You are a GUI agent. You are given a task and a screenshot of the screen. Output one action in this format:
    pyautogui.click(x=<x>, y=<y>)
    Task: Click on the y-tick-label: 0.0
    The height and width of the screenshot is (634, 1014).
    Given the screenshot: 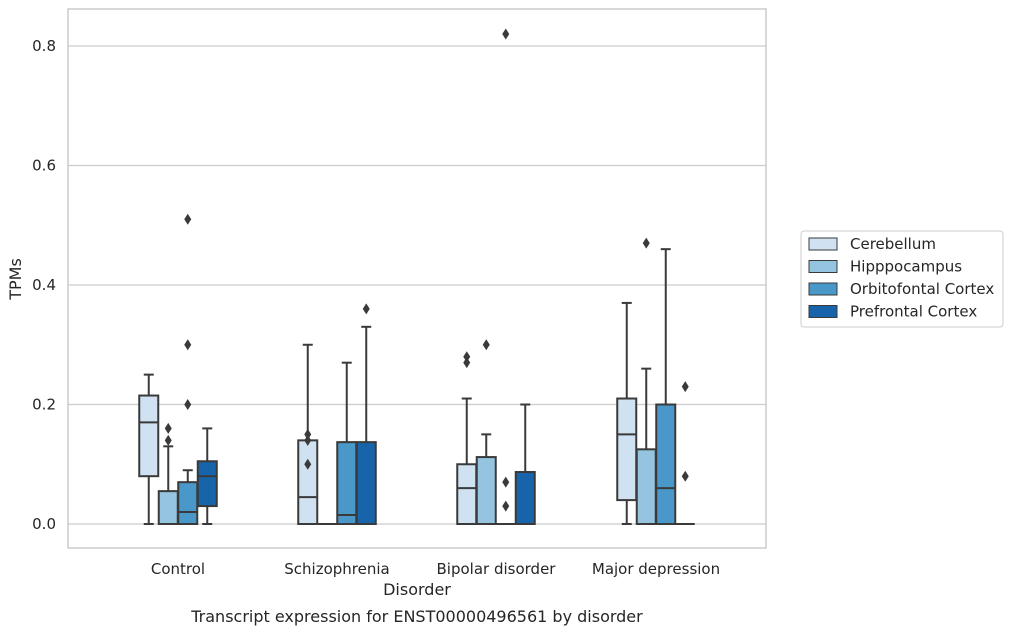 What is the action you would take?
    pyautogui.click(x=44, y=524)
    